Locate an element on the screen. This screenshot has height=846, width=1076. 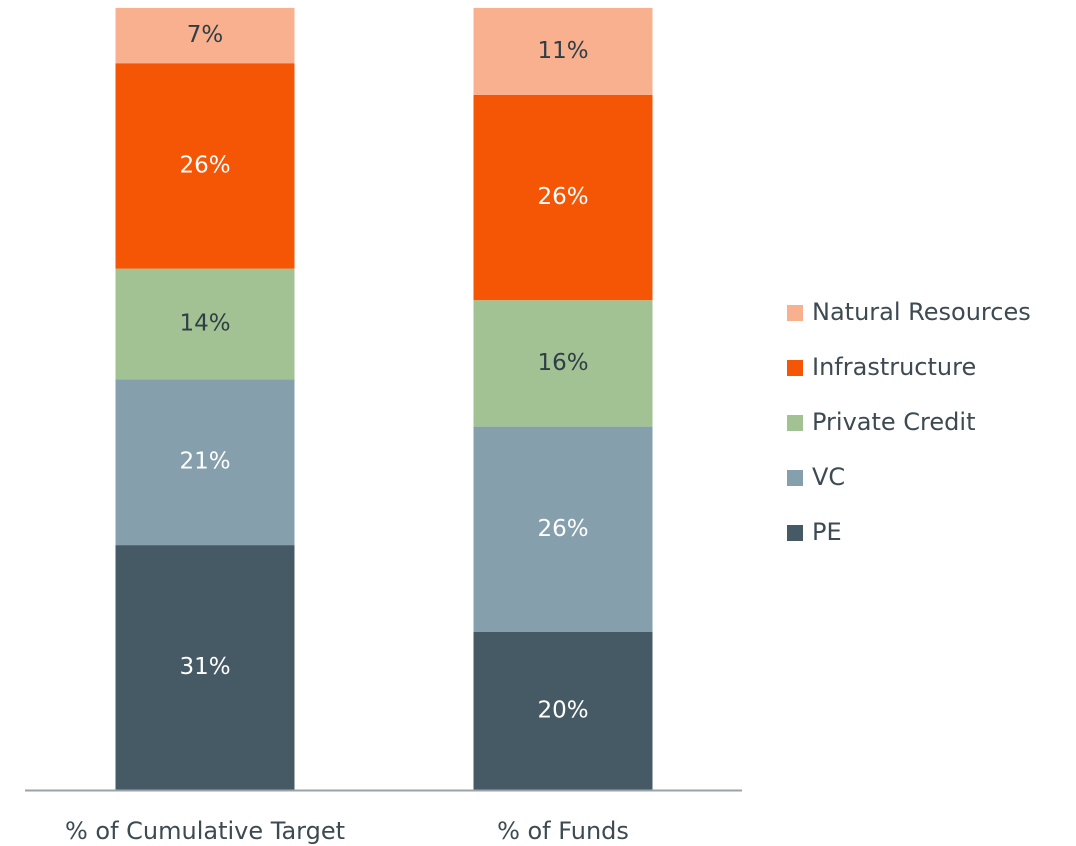
data-label: 16% is located at coordinates (562, 363).